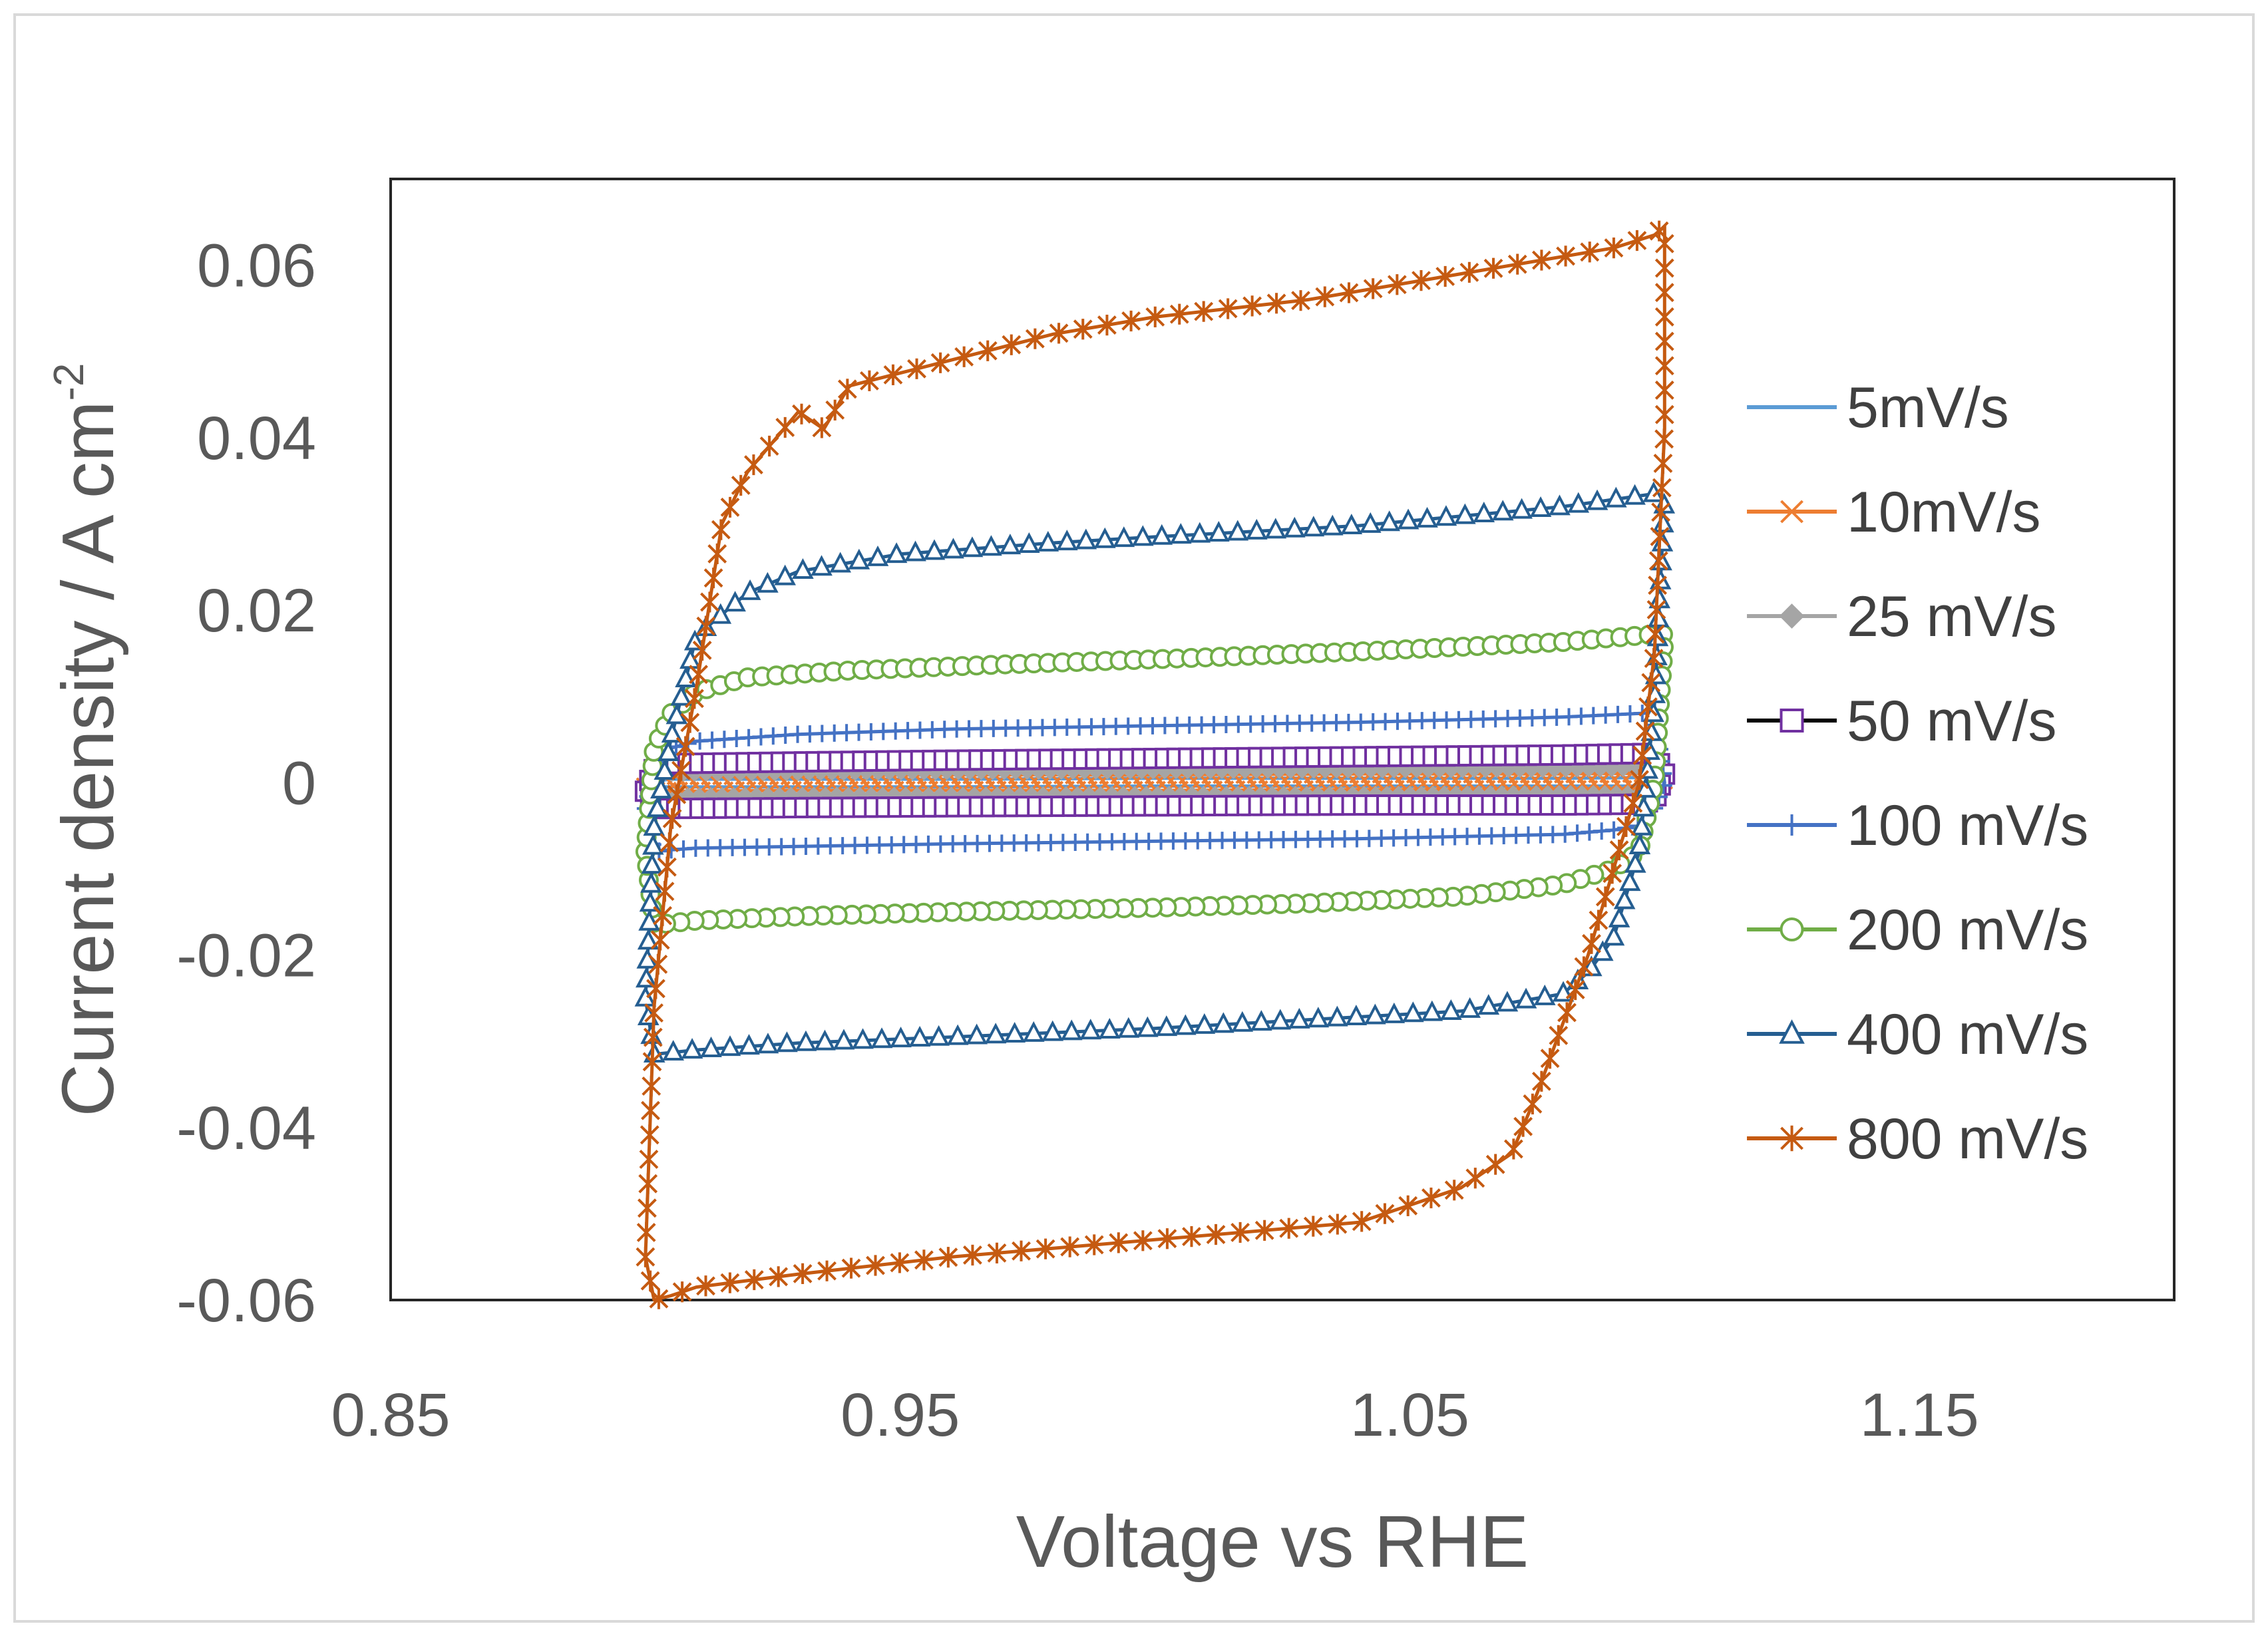  I want to click on y-tick-label: 0.02, so click(256, 611).